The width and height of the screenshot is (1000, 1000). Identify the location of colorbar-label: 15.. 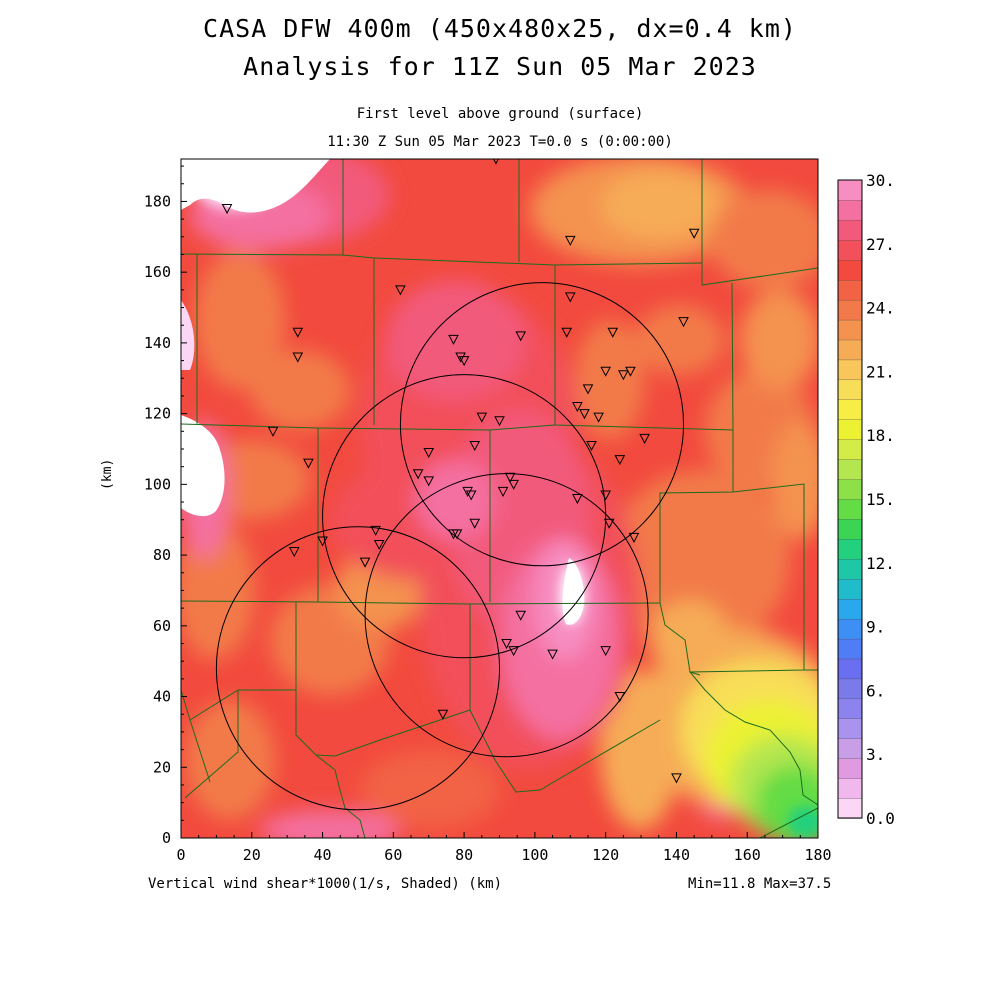
(880, 499).